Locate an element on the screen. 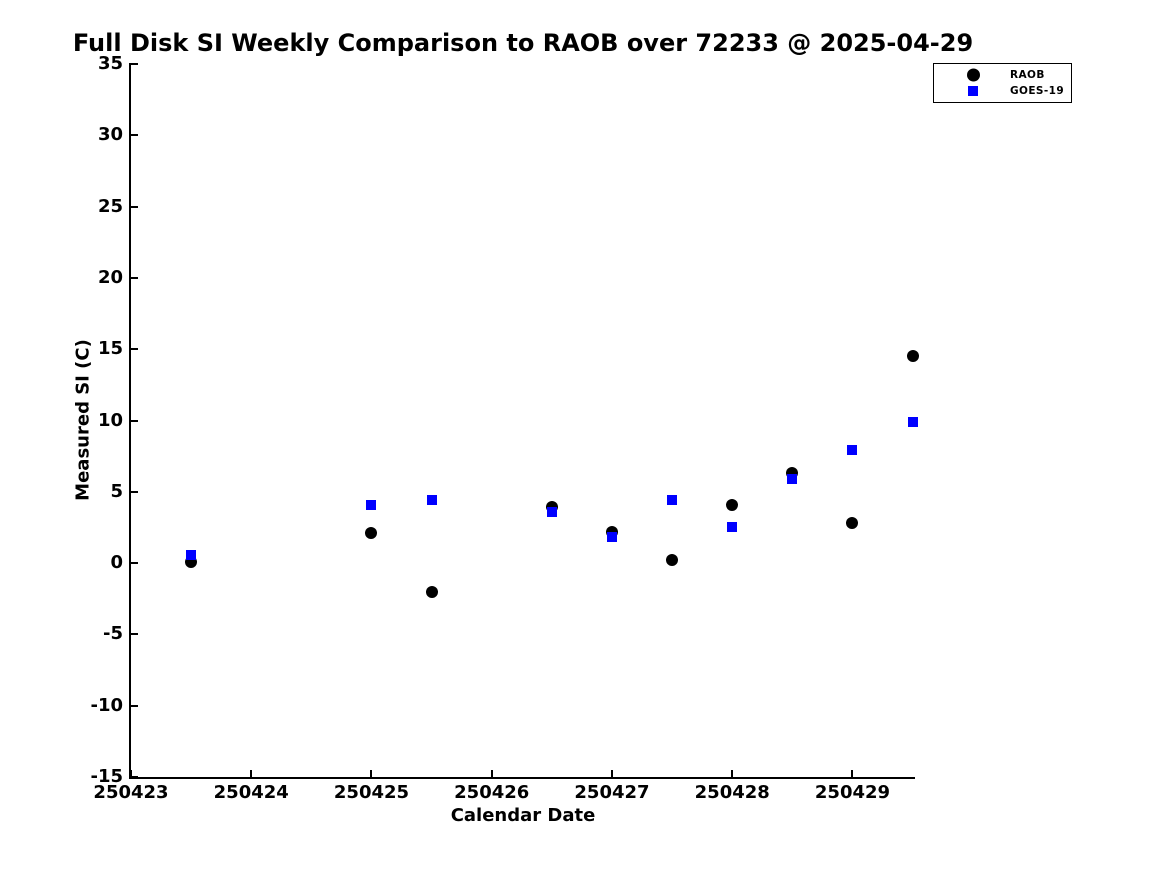 The width and height of the screenshot is (1167, 875). legend: RAOB GOES-19 is located at coordinates (1002, 83).